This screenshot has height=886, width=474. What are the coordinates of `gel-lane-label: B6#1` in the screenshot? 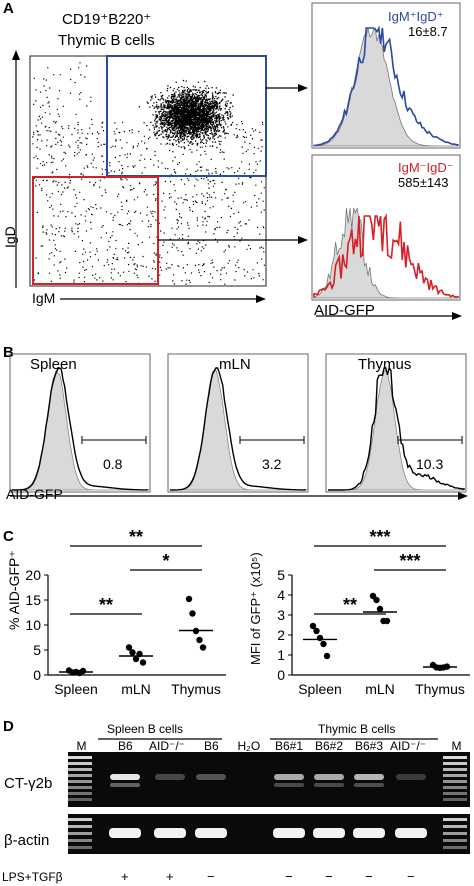 It's located at (289, 746).